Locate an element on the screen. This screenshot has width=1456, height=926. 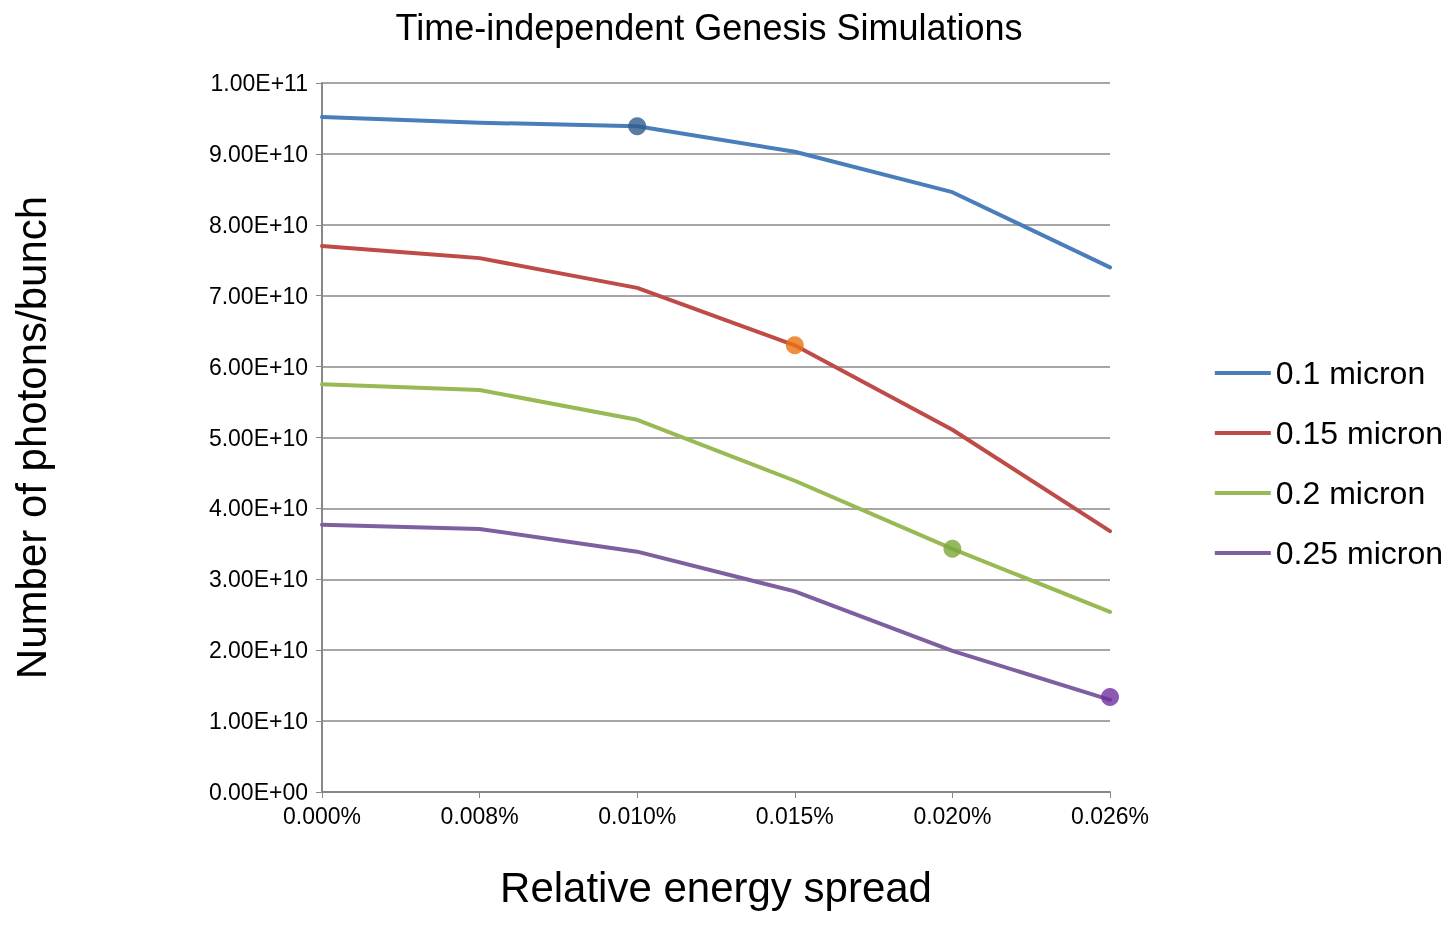
y-tick-label: 3.00E+10 is located at coordinates (258, 579).